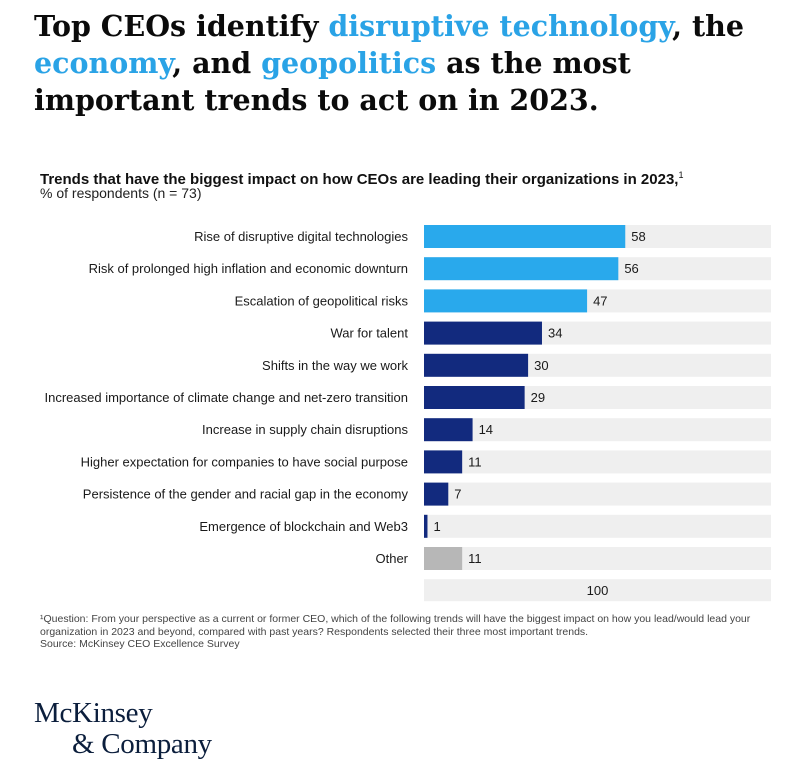  What do you see at coordinates (555, 333) in the screenshot?
I see `value-label: 34` at bounding box center [555, 333].